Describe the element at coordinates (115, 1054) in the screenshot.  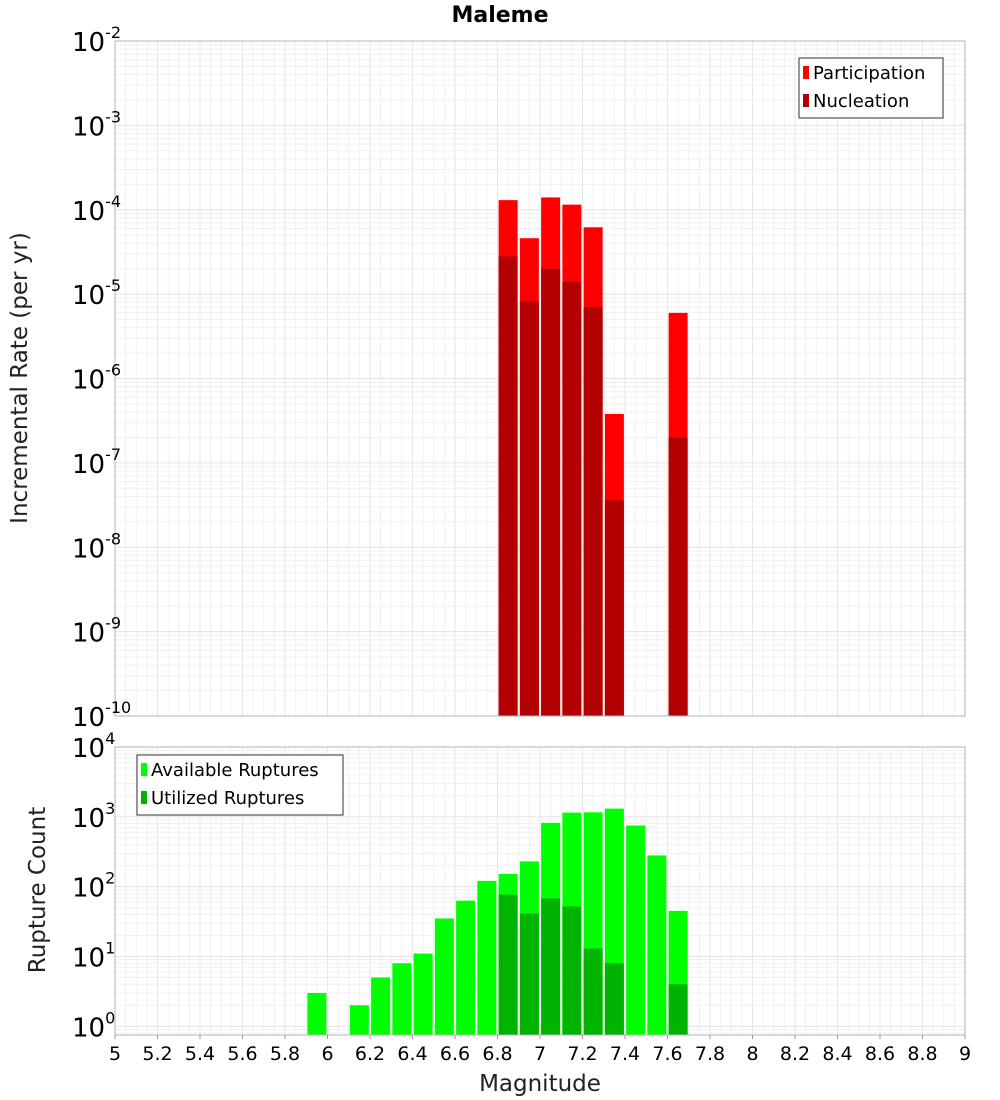
I see `x-tick-label: 5` at that location.